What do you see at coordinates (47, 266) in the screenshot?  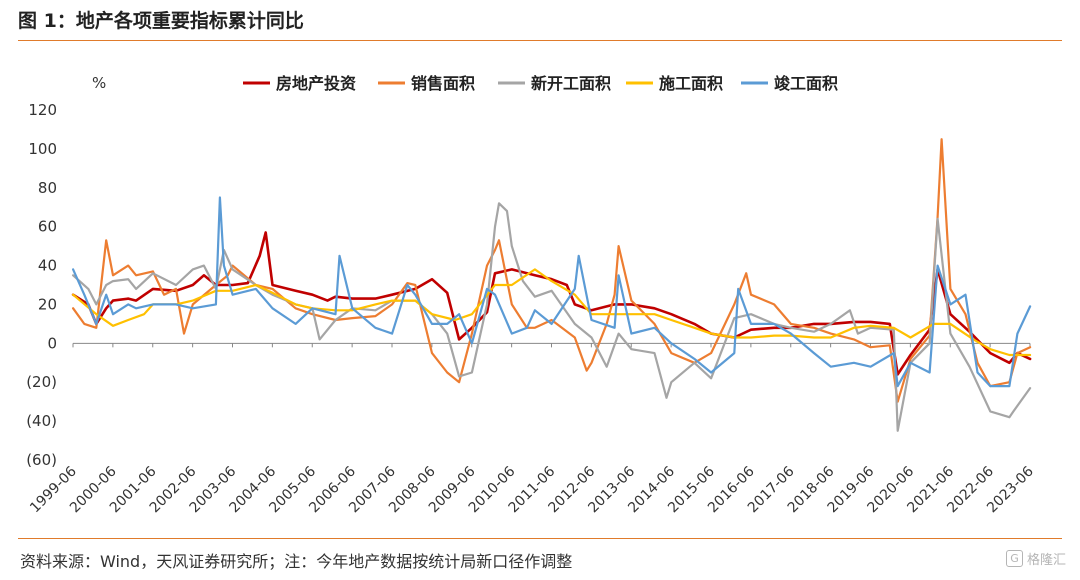 I see `y-tick-label: 40` at bounding box center [47, 266].